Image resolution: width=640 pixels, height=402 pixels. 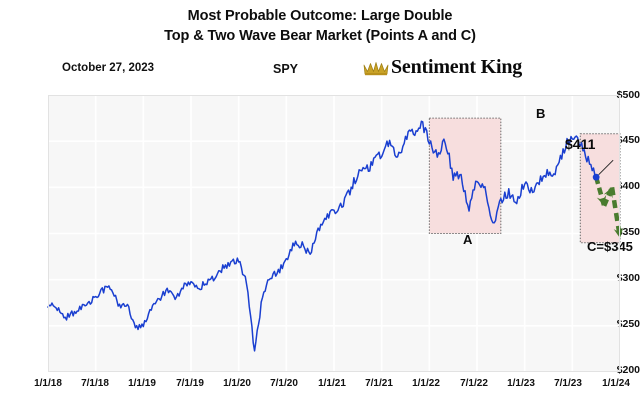 I want to click on ticker-label: SPY, so click(x=286, y=69).